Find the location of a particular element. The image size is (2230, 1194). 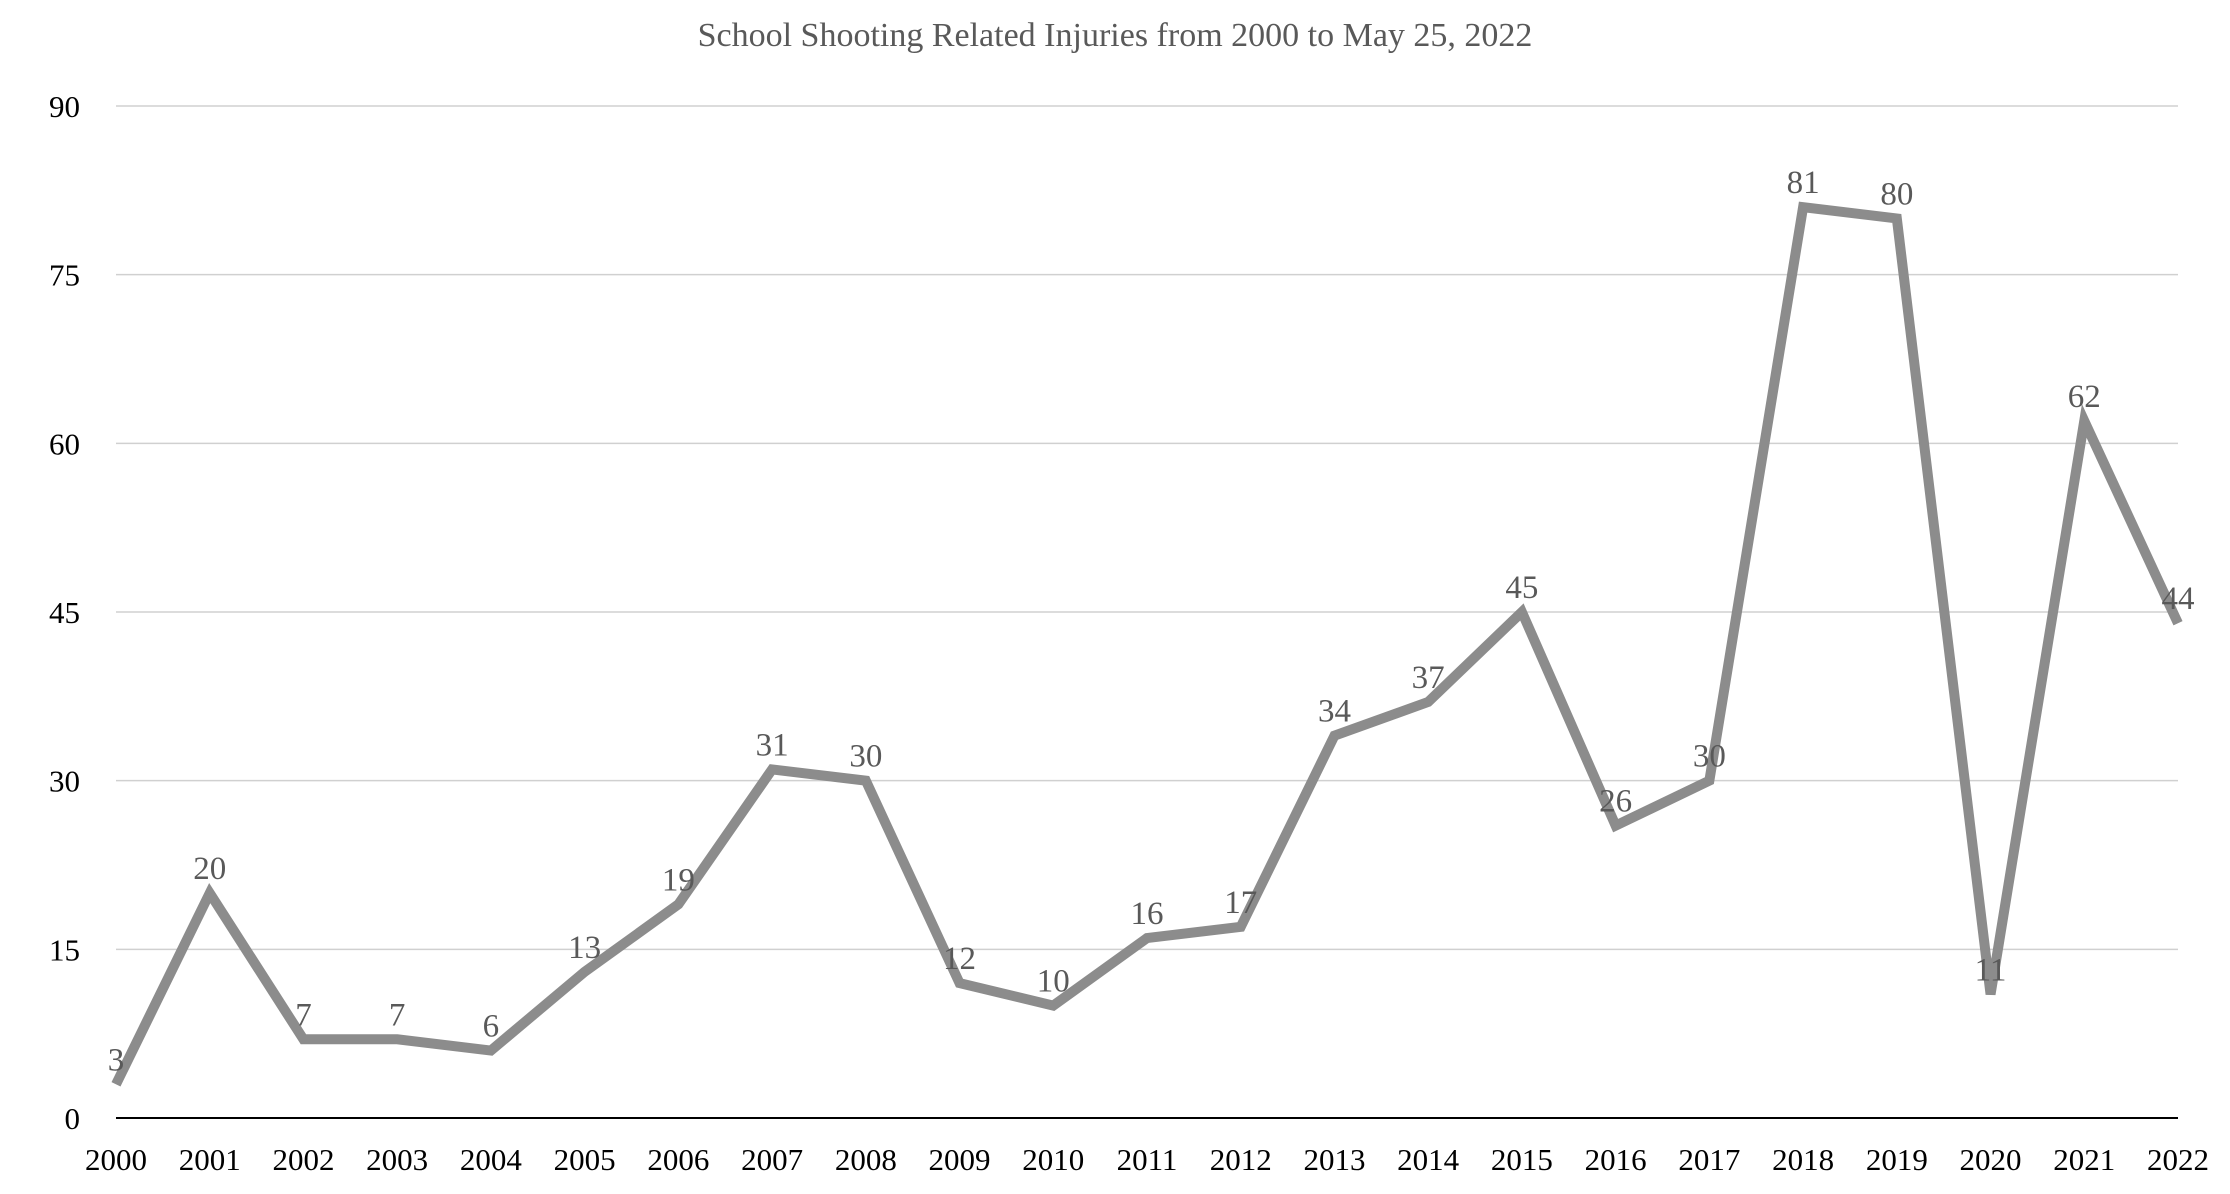

x-tick-label-2003: 2003 is located at coordinates (397, 1159).